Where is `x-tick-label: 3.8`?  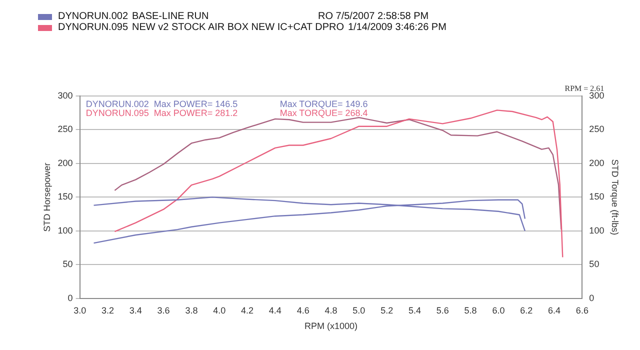 x-tick-label: 3.8 is located at coordinates (191, 310).